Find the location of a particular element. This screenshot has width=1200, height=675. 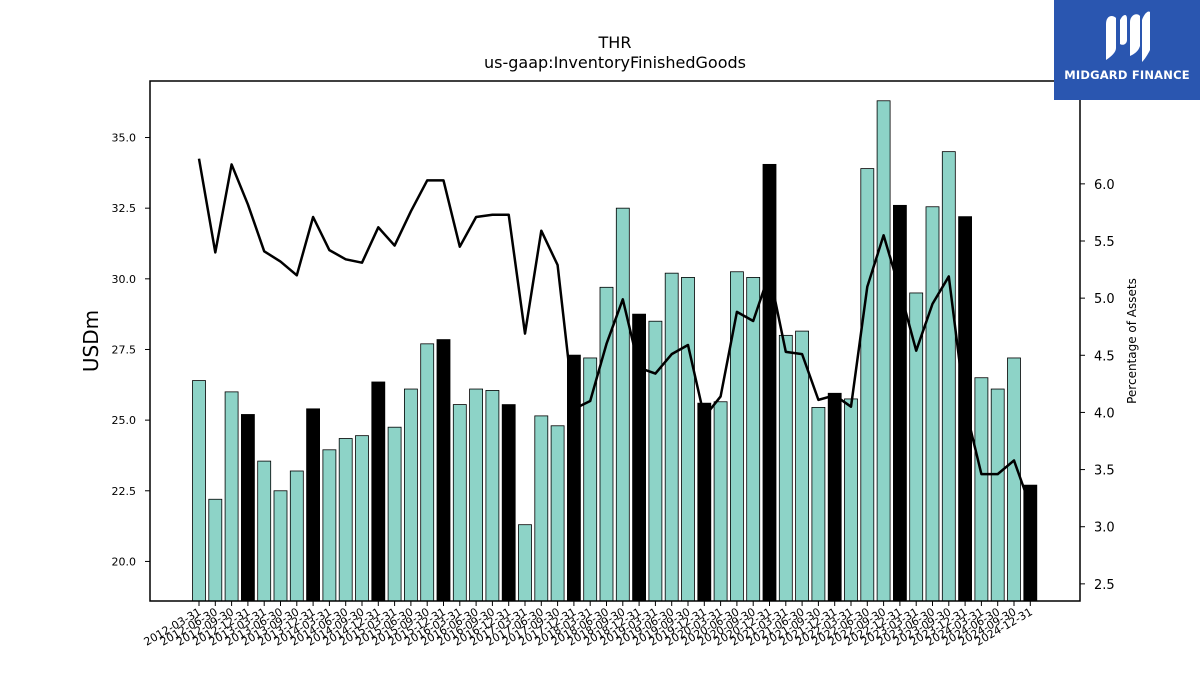

midgard-finance-logo: MIDGARD FINANCE is located at coordinates (1127, 50).